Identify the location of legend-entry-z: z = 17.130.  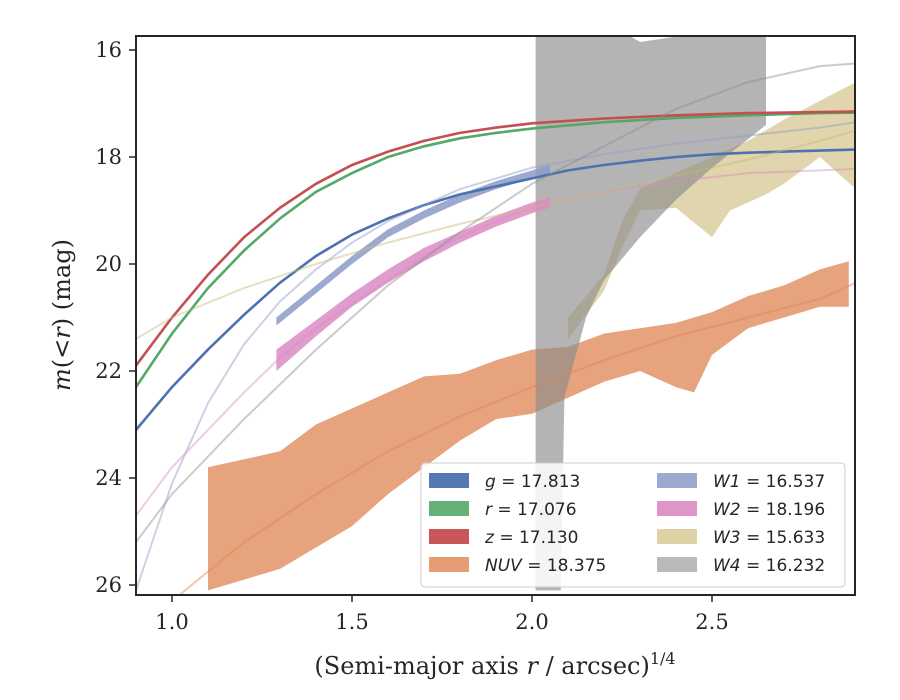
(503, 538).